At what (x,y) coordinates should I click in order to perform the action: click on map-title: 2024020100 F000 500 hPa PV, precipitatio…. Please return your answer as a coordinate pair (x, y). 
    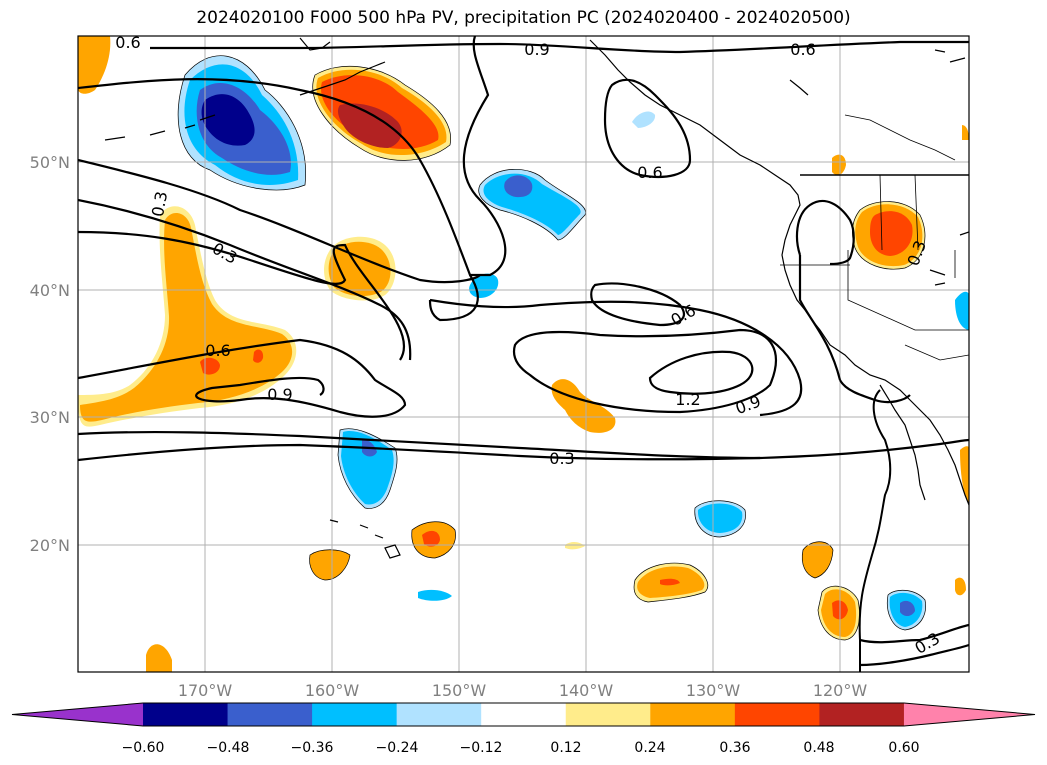
    Looking at the image, I should click on (523, 18).